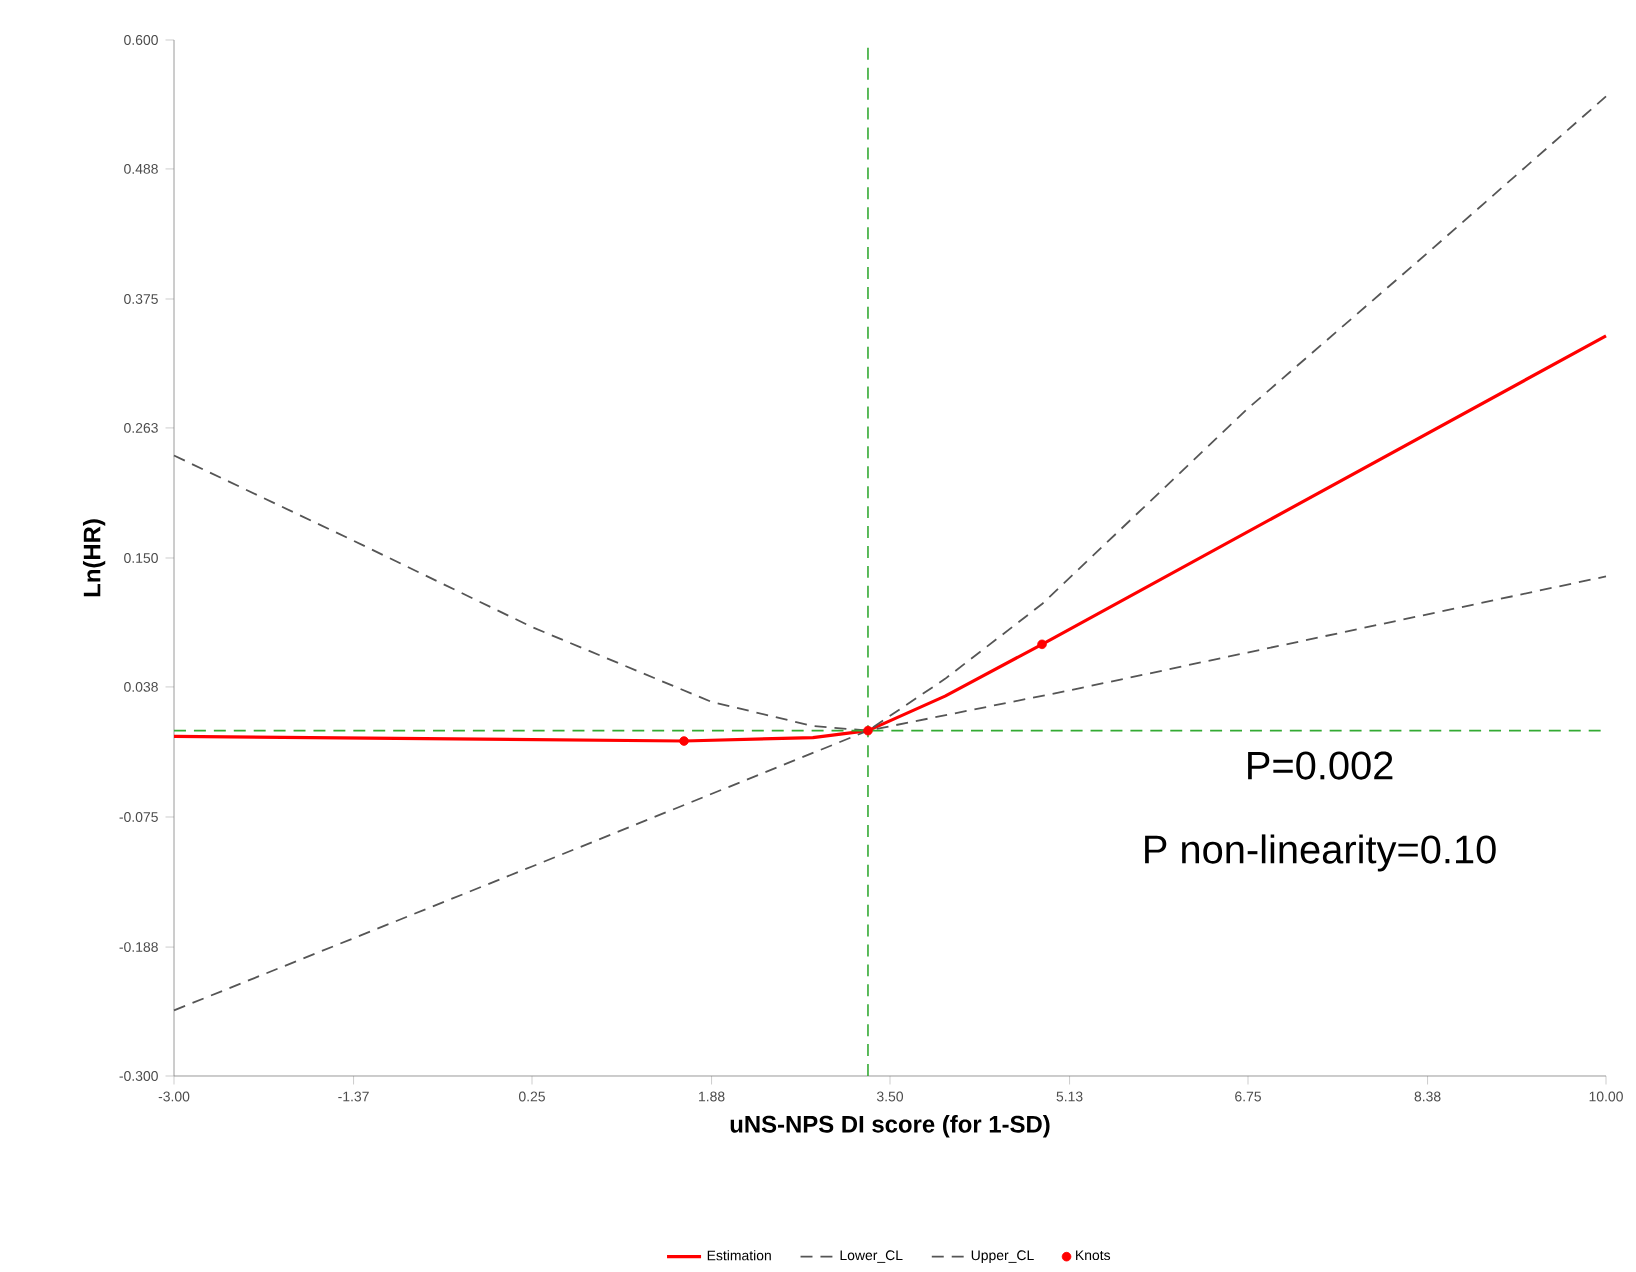  I want to click on annotation: P non-linearity=0.10, so click(1320, 853).